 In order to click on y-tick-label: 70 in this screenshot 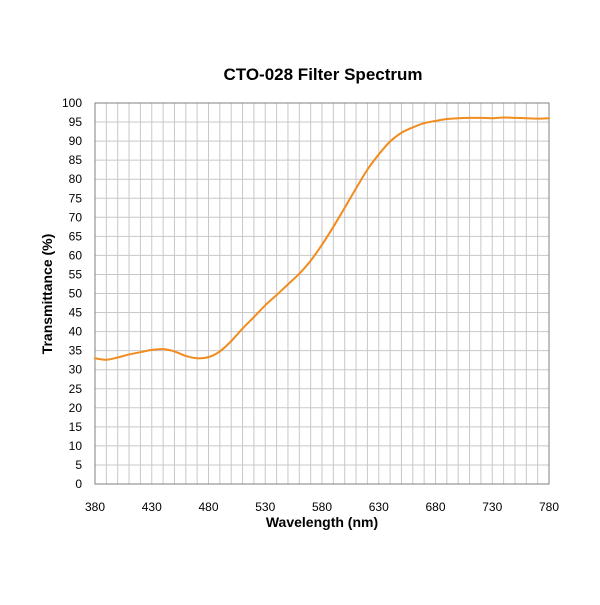, I will do `click(76, 217)`.